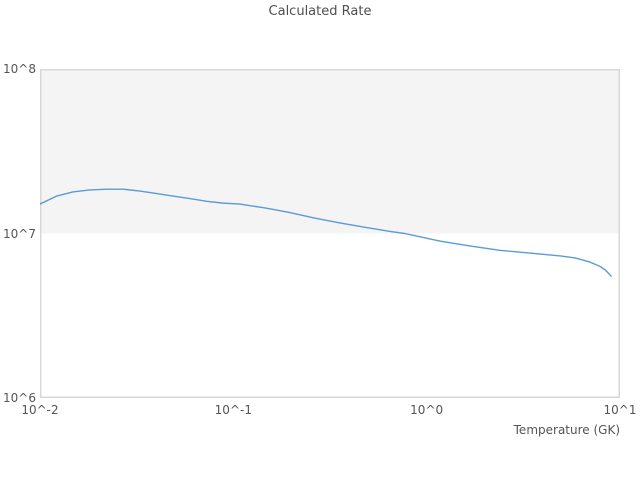 The image size is (640, 480). What do you see at coordinates (320, 11) in the screenshot?
I see `chart-title: Calculated Rate` at bounding box center [320, 11].